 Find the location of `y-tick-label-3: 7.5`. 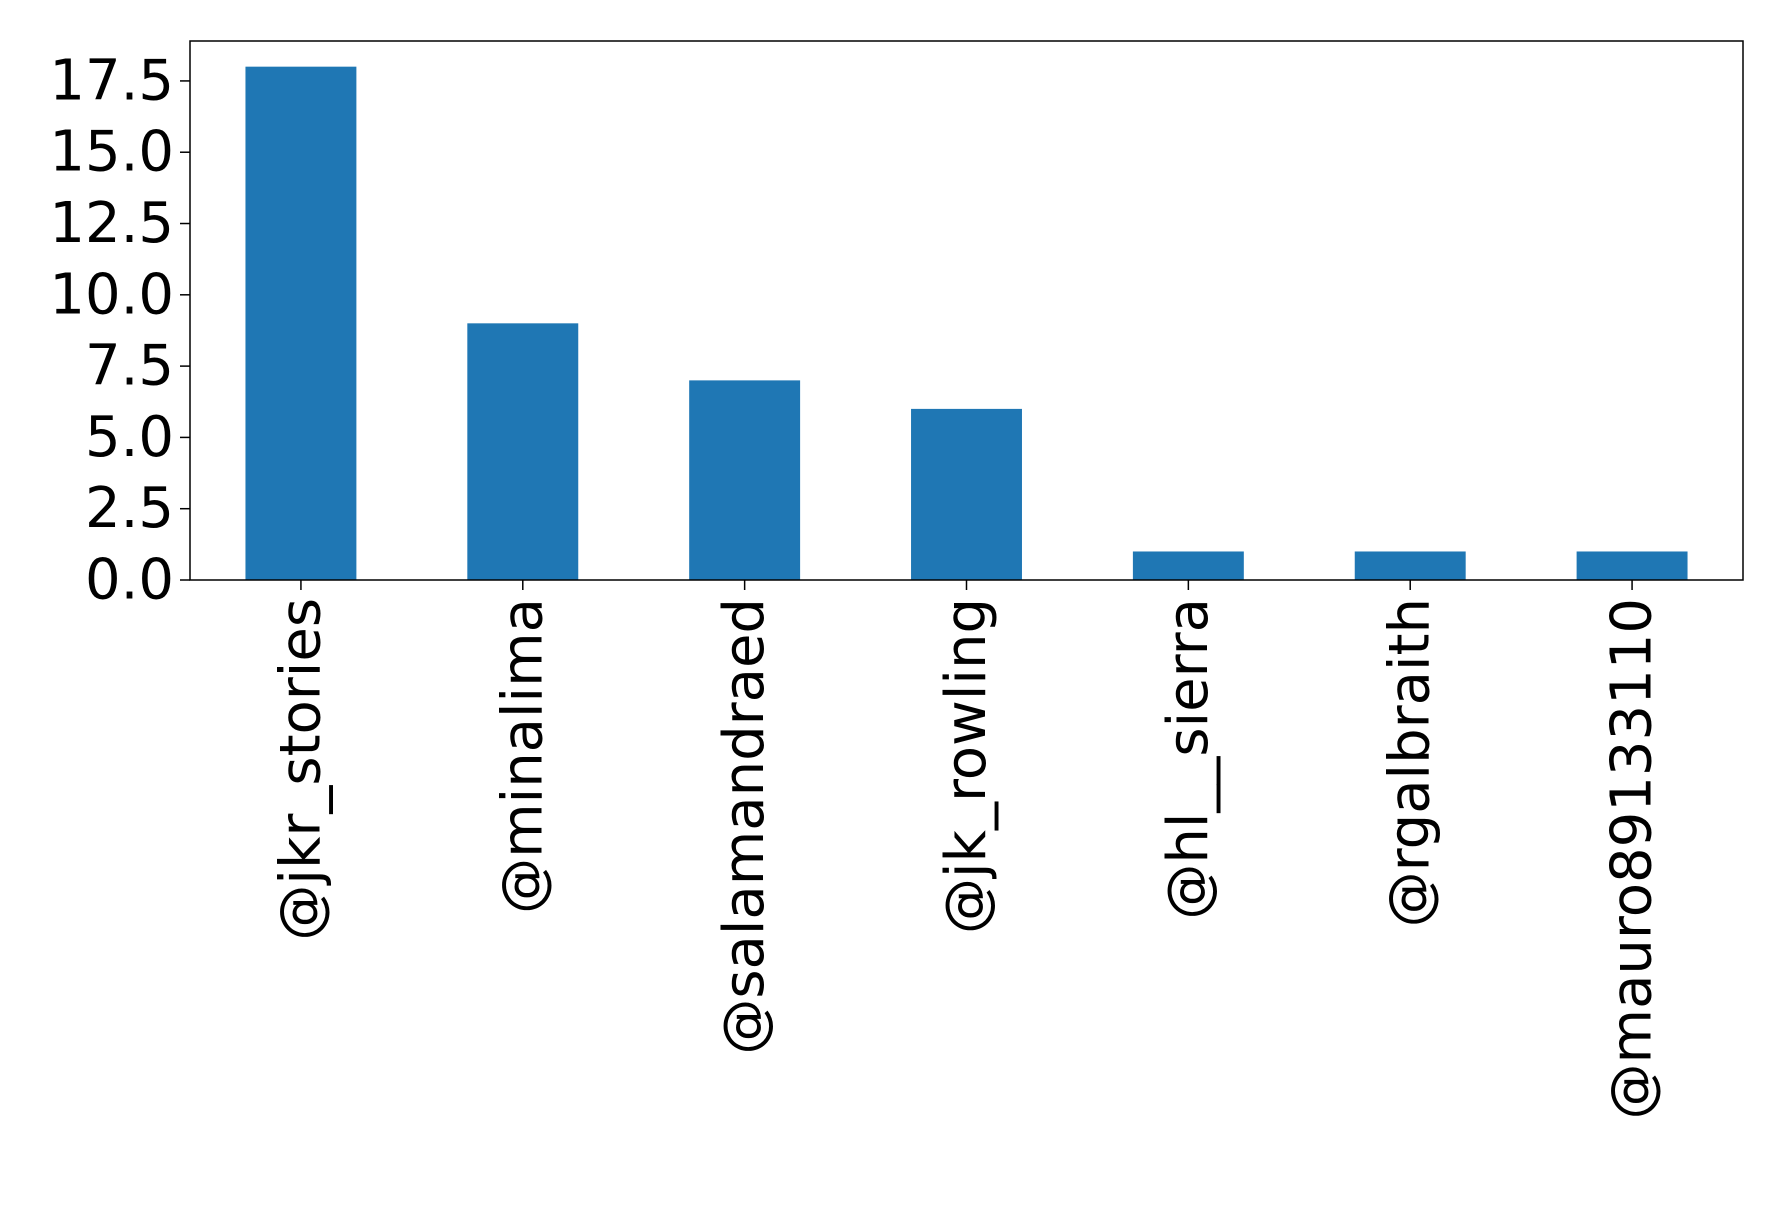

y-tick-label-3: 7.5 is located at coordinates (129, 366).